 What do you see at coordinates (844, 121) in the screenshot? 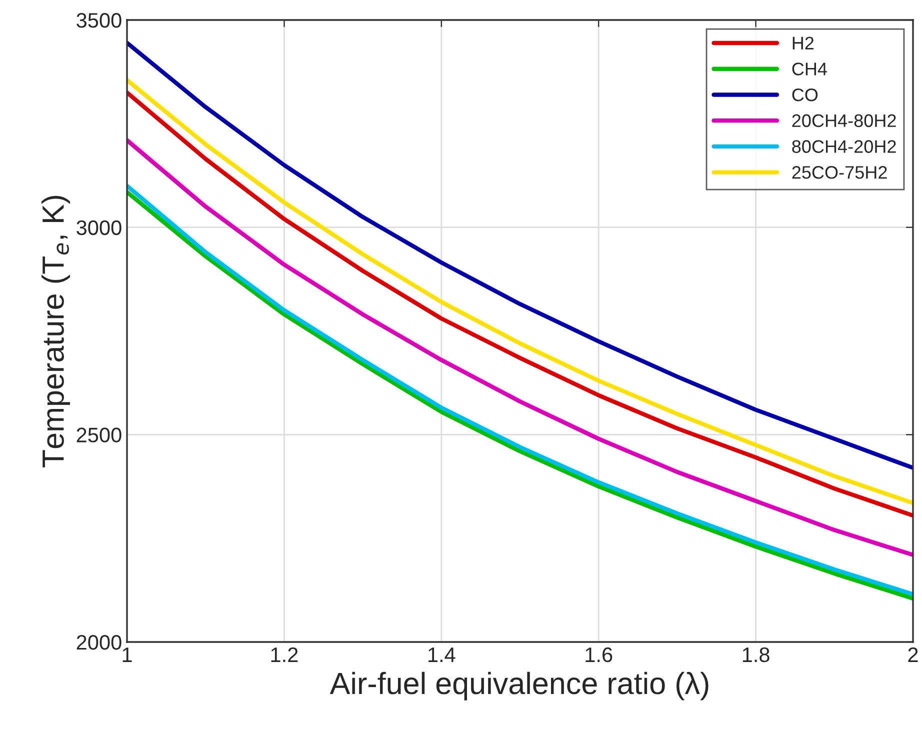
I see `legend-label: 20CH4-80H2` at bounding box center [844, 121].